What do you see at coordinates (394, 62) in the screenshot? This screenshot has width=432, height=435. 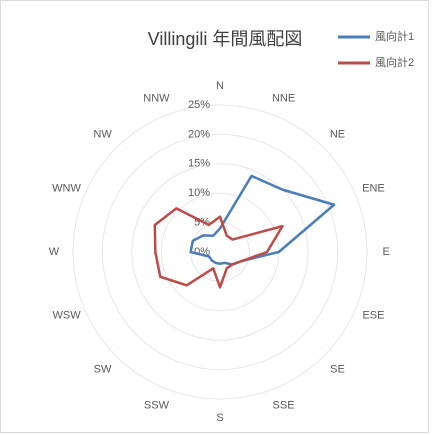 I see `legend-label: 風向計2` at bounding box center [394, 62].